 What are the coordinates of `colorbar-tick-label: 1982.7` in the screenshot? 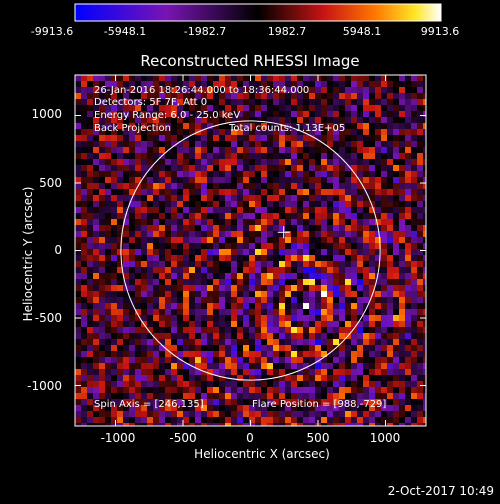 It's located at (287, 31).